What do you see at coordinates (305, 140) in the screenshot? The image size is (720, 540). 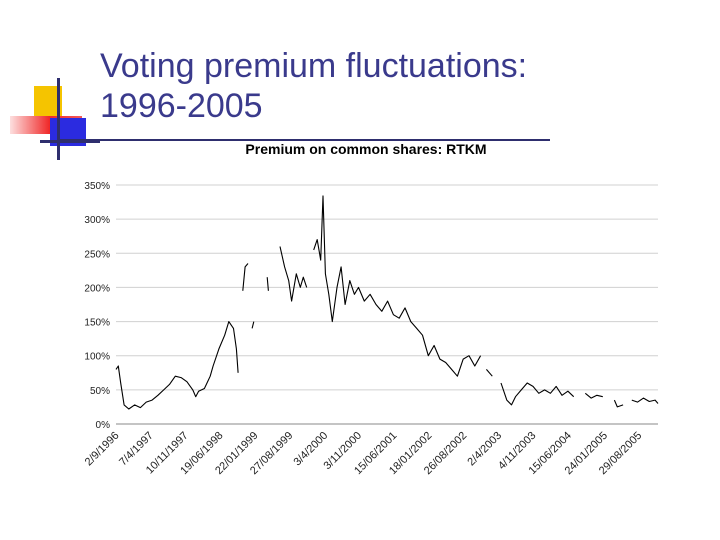 I see `title-underline` at bounding box center [305, 140].